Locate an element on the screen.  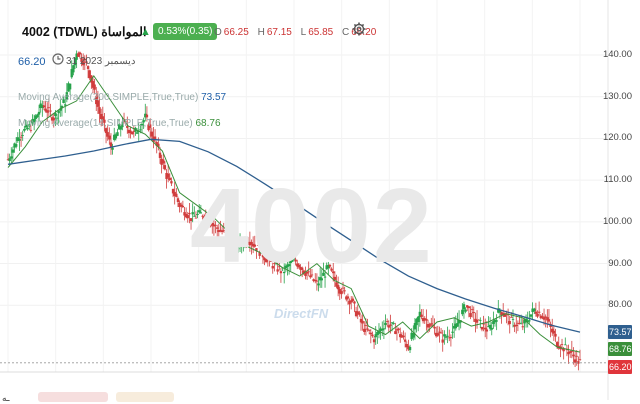
indicator-ma14-label: Moving Average(14,SIMPLE,True,True) is located at coordinates (105, 123).